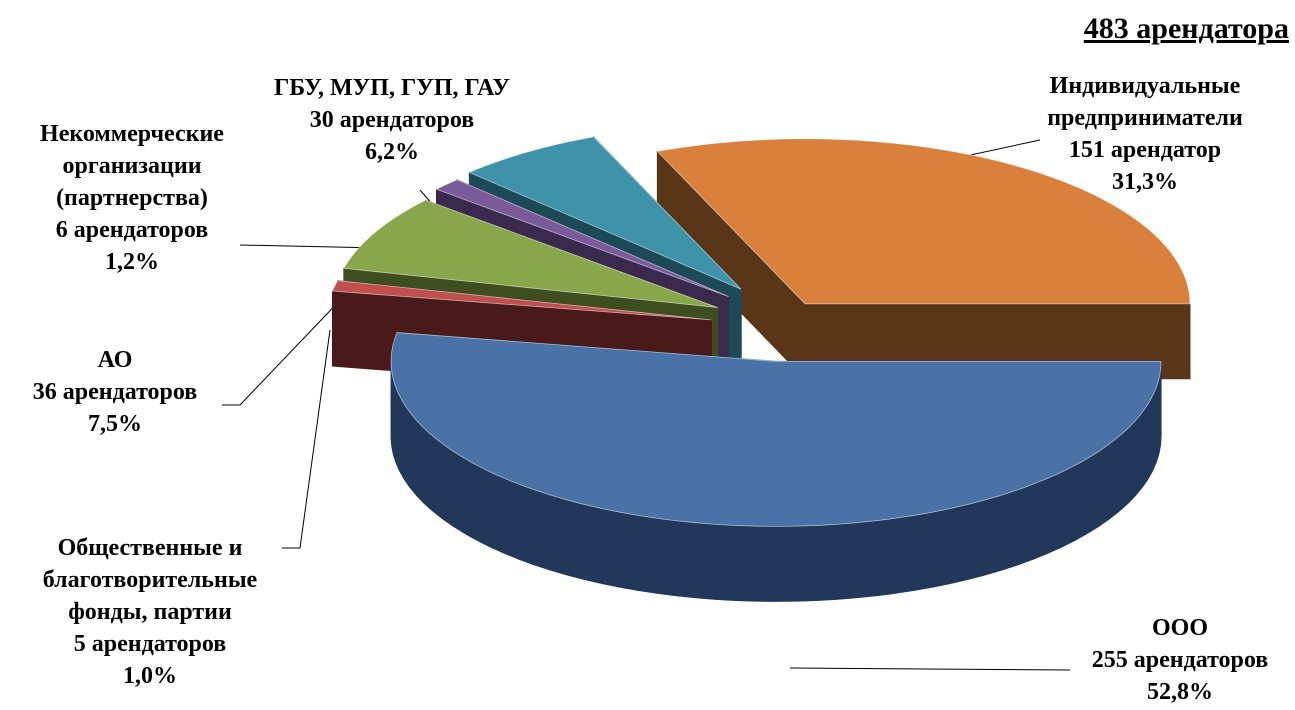 The image size is (1295, 710). I want to click on slice-label: ГБУ, МУП, ГУП, ГАУ 30 арендаторов 6,2%, so click(392, 120).